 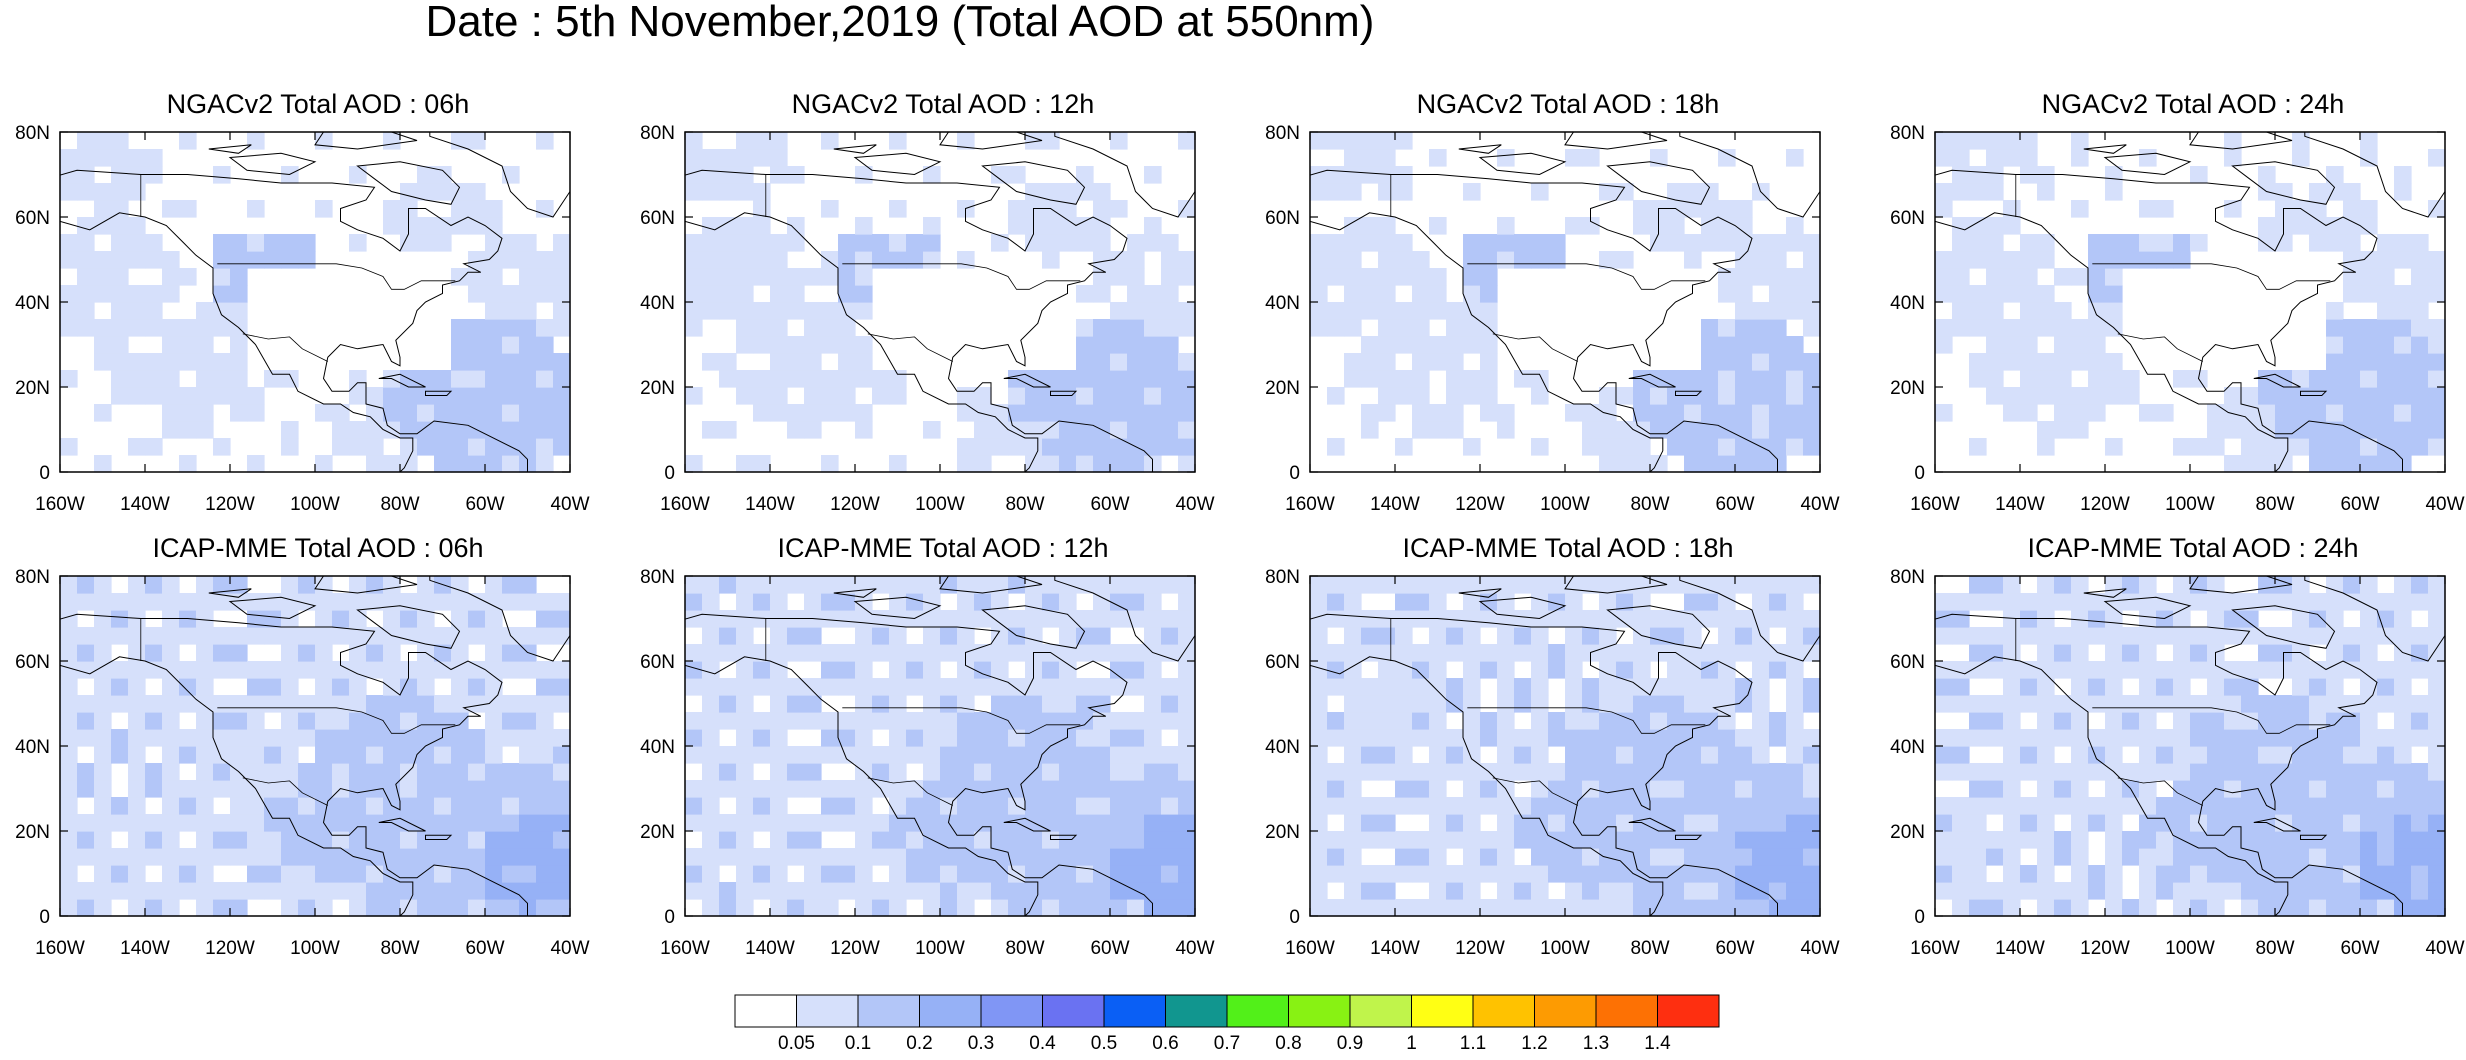 I want to click on lon-tick-label: 60W, so click(x=1734, y=504).